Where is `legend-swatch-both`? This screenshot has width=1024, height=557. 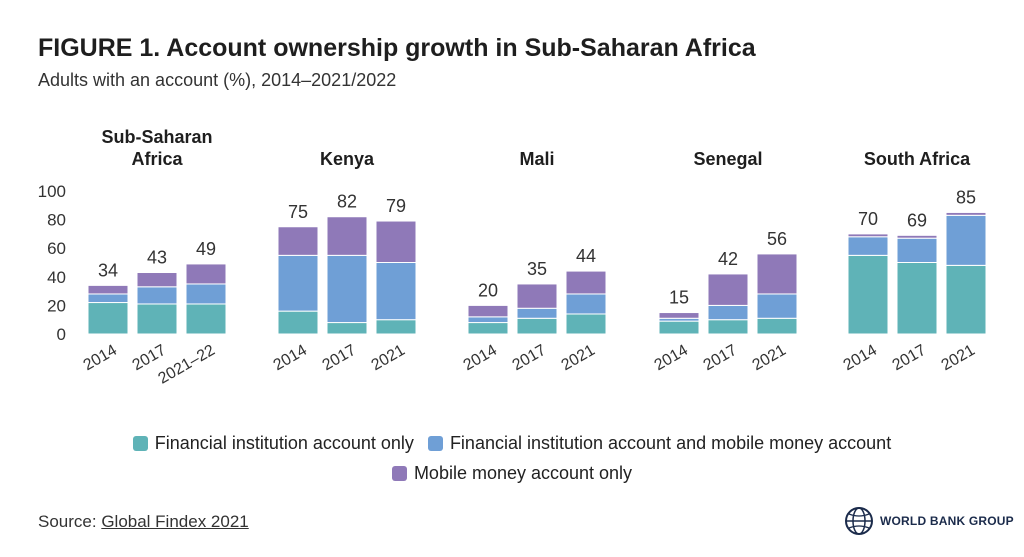 legend-swatch-both is located at coordinates (435, 443).